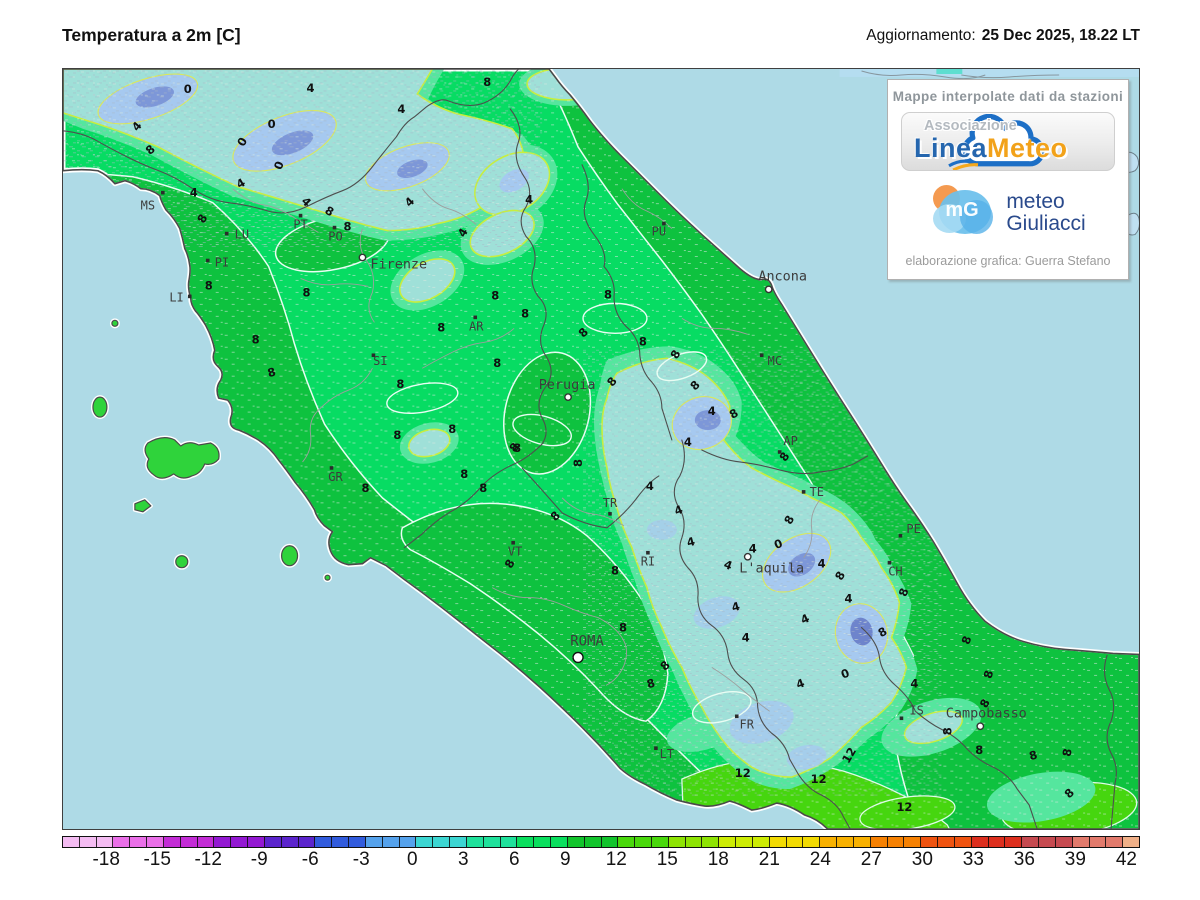 The image size is (1200, 900). Describe the element at coordinates (667, 754) in the screenshot. I see `city-label: LT` at that location.